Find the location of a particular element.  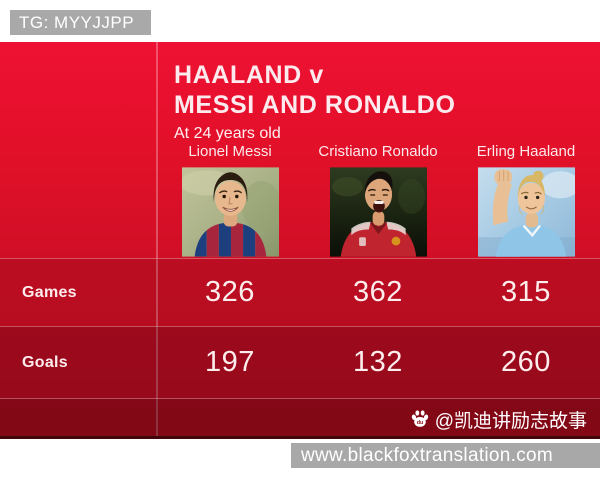

stat-label-goals: Goals is located at coordinates (45, 362).